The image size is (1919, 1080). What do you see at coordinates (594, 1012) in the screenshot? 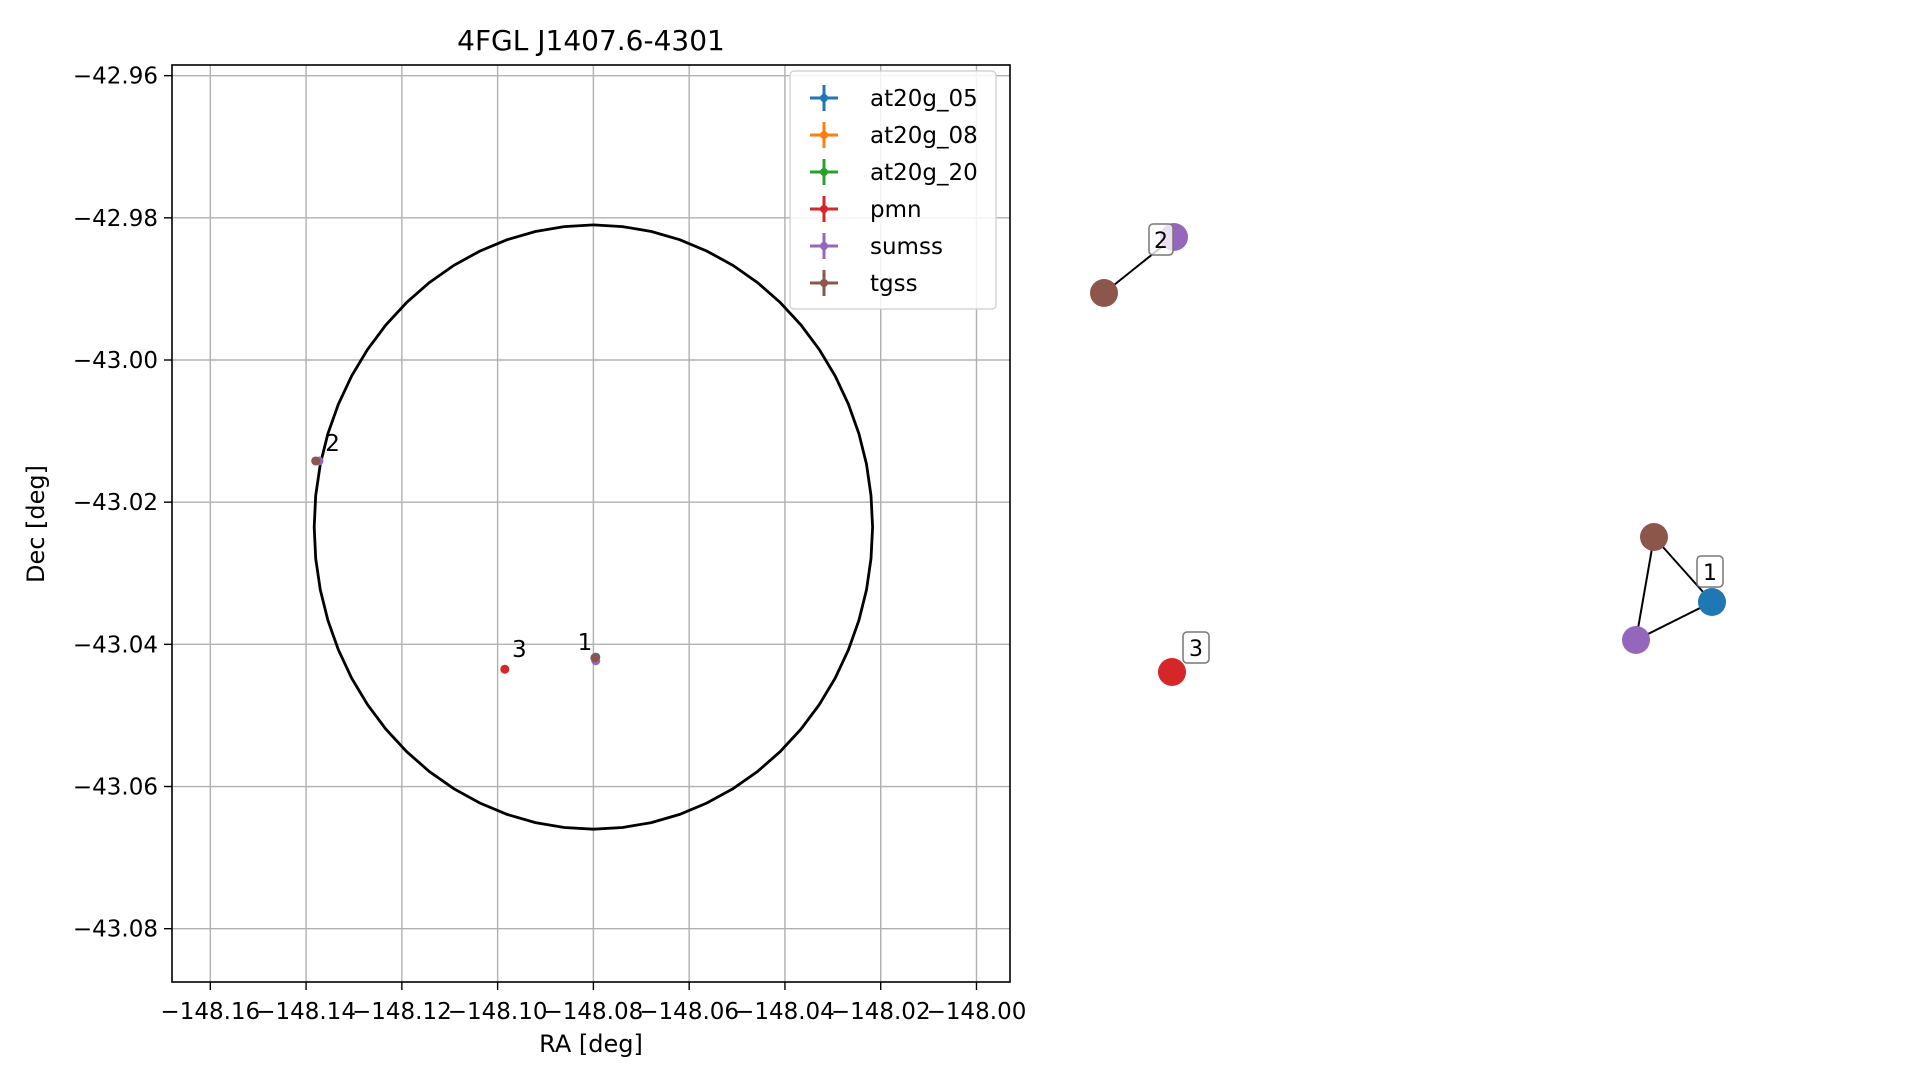
I see `x-tick-label: −148.08` at bounding box center [594, 1012].